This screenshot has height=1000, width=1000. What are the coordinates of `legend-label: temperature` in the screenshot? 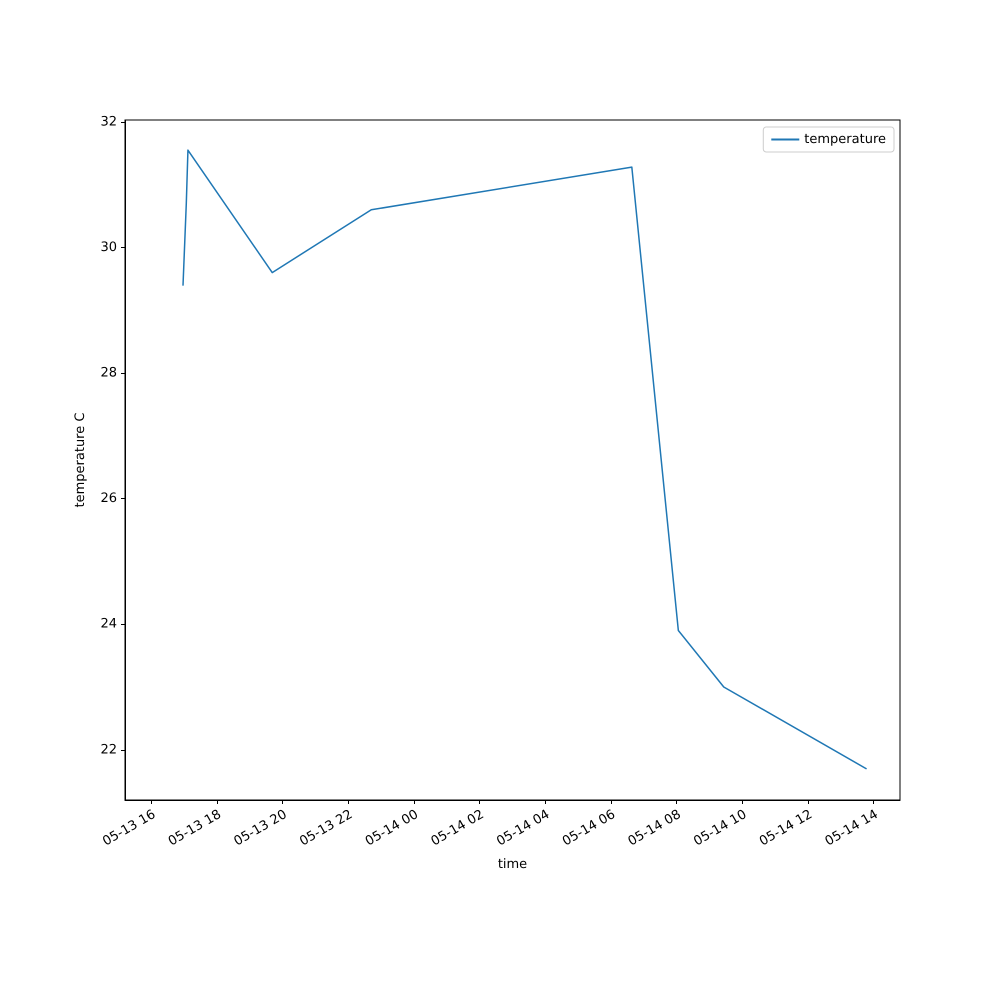 It's located at (845, 139).